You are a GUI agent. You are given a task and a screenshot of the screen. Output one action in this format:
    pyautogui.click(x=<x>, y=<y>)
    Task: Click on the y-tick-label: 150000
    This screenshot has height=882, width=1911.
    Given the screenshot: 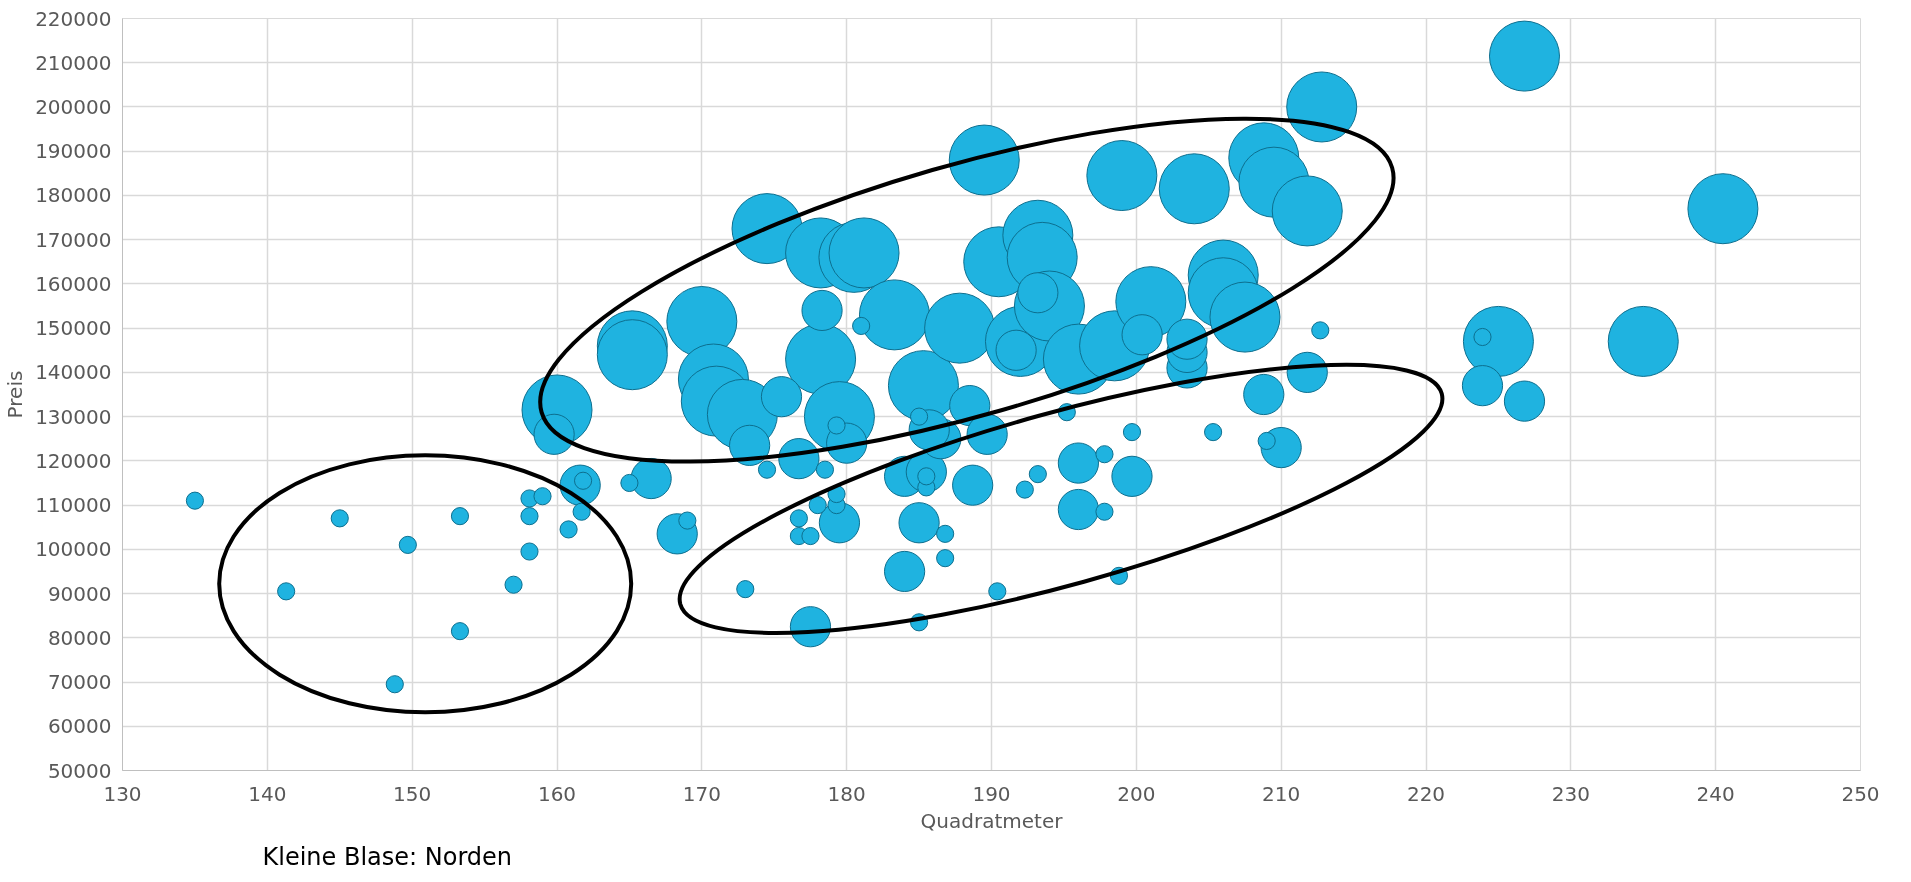 What is the action you would take?
    pyautogui.click(x=73, y=328)
    